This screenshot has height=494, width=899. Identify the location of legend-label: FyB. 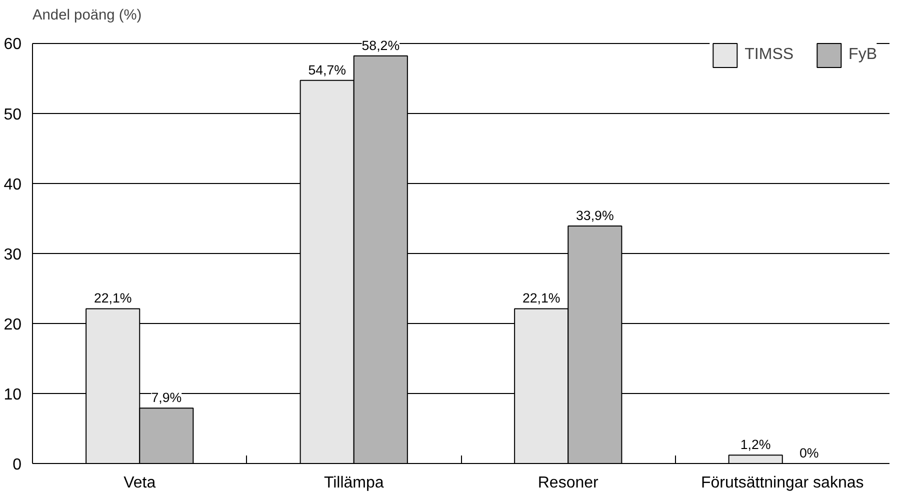
(862, 55).